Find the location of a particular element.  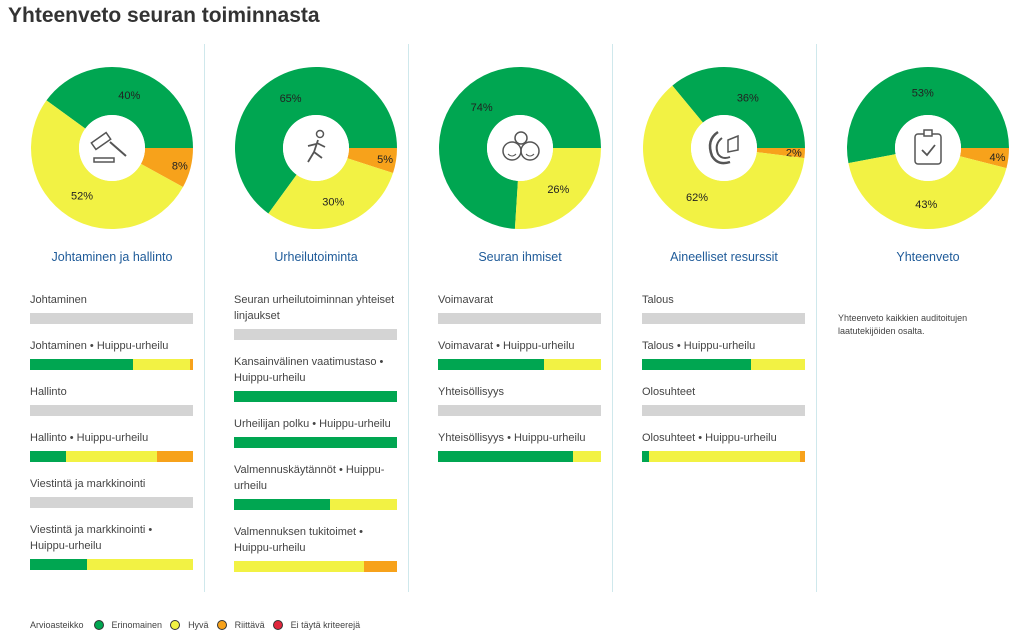

page-title: Yhteenveto seuran toiminnasta is located at coordinates (164, 15).